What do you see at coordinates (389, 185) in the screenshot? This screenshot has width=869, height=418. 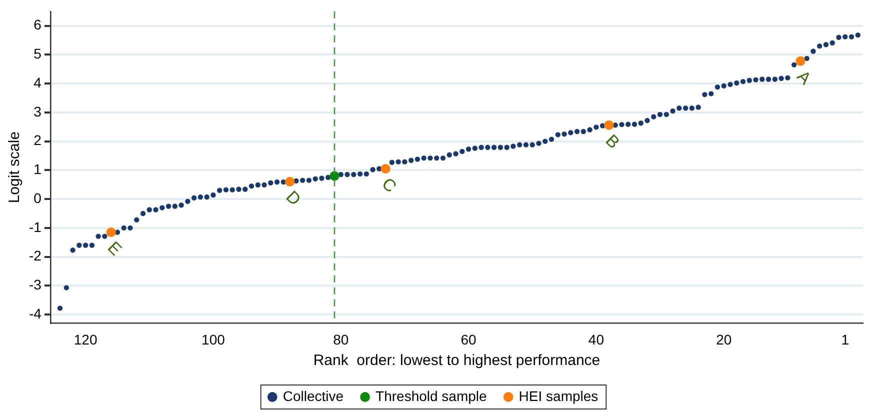 I see `annotation: C` at bounding box center [389, 185].